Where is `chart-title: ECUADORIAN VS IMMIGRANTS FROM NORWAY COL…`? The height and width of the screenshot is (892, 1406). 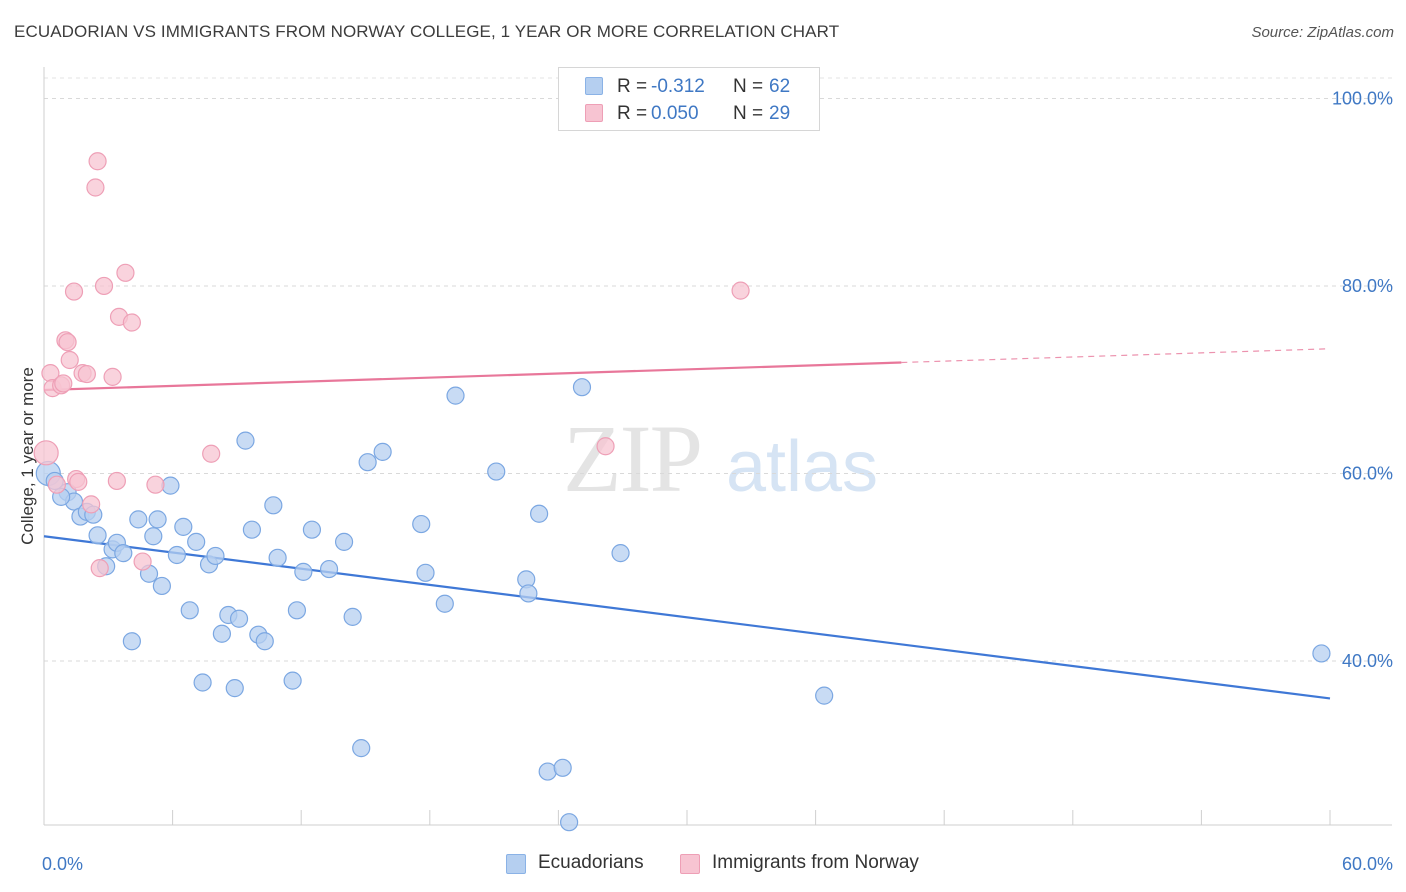
chart-title: ECUADORIAN VS IMMIGRANTS FROM NORWAY COL… is located at coordinates (427, 31).